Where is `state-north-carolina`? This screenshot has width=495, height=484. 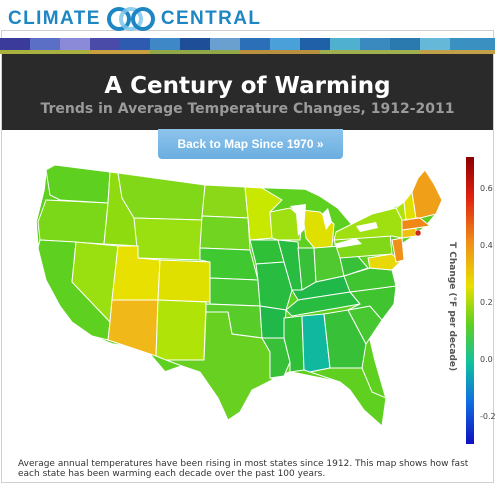
state-north-carolina is located at coordinates (372, 303).